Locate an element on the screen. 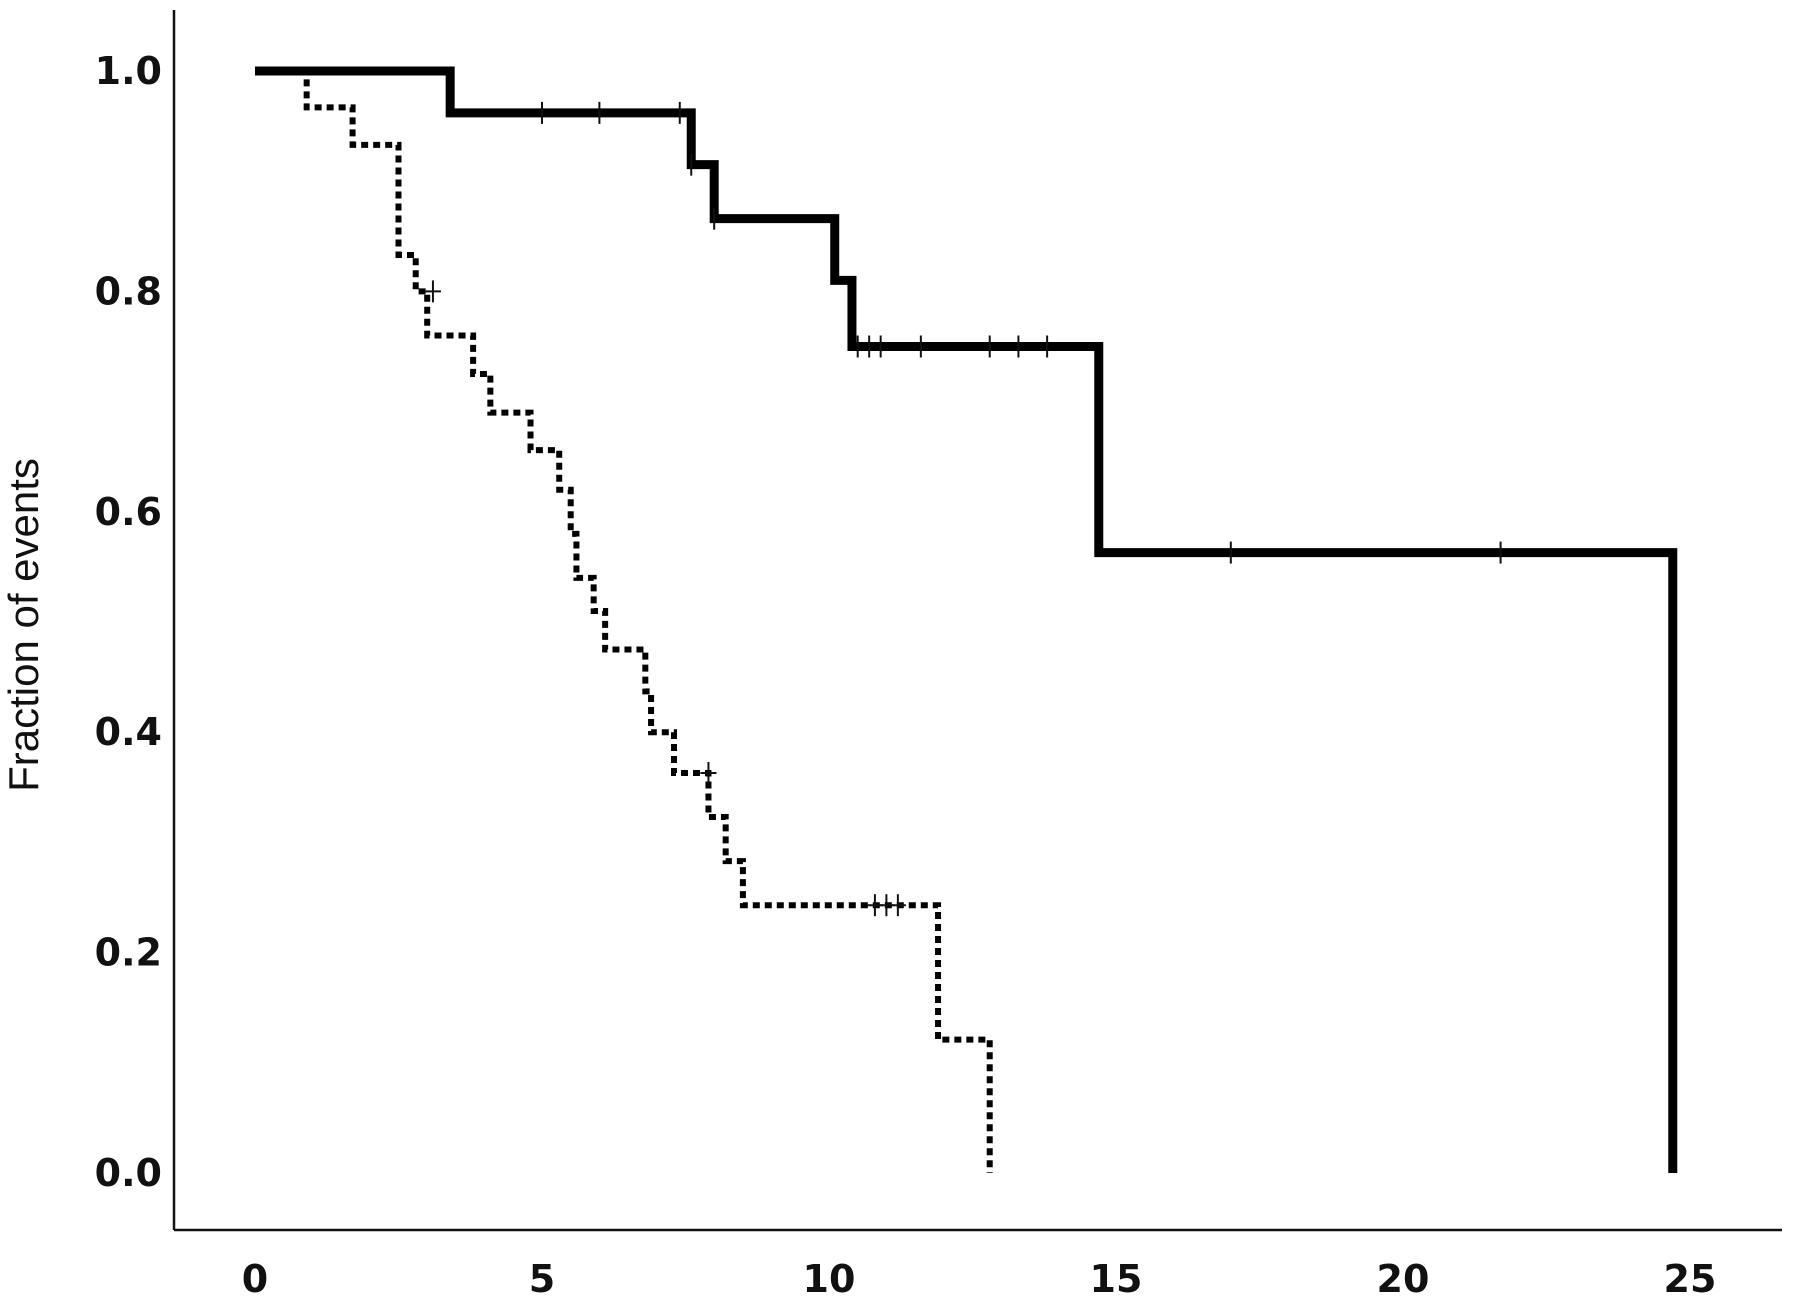  x-tick-label-3: 15 is located at coordinates (1116, 1279).